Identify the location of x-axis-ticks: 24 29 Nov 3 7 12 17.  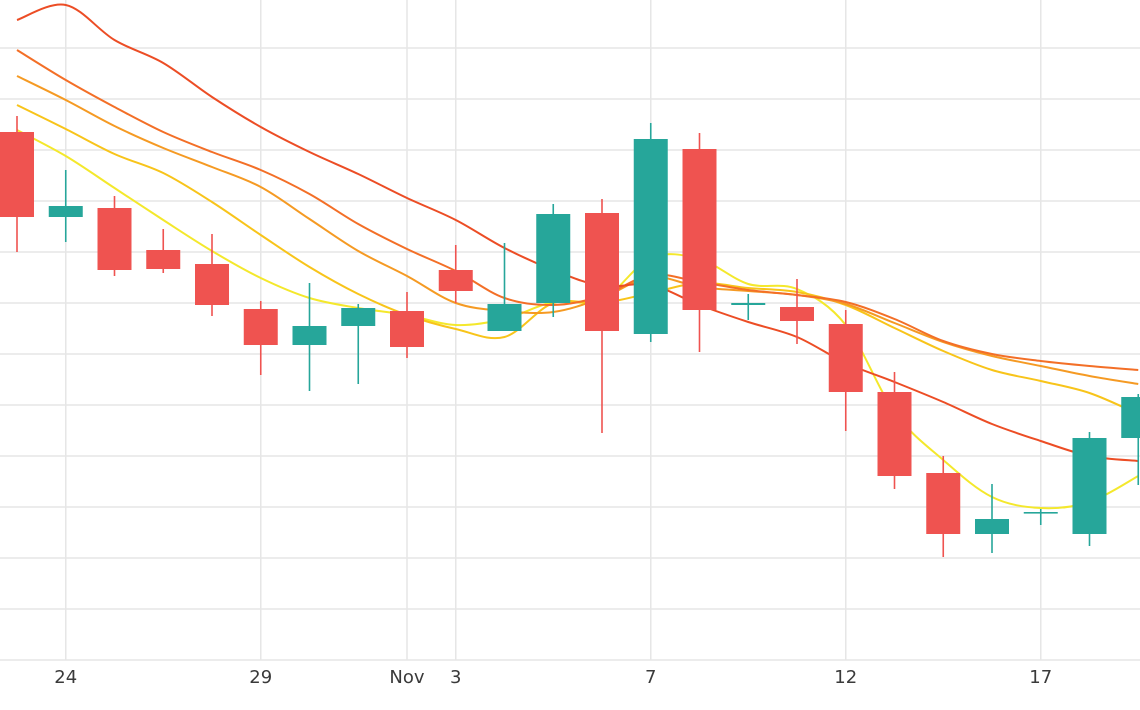
(553, 677).